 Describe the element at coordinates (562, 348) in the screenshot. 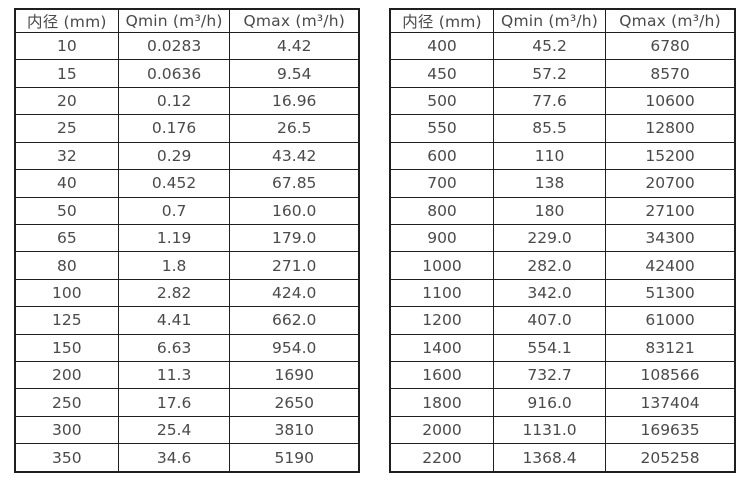

I see `table-row: 1400 554.1 83121` at that location.